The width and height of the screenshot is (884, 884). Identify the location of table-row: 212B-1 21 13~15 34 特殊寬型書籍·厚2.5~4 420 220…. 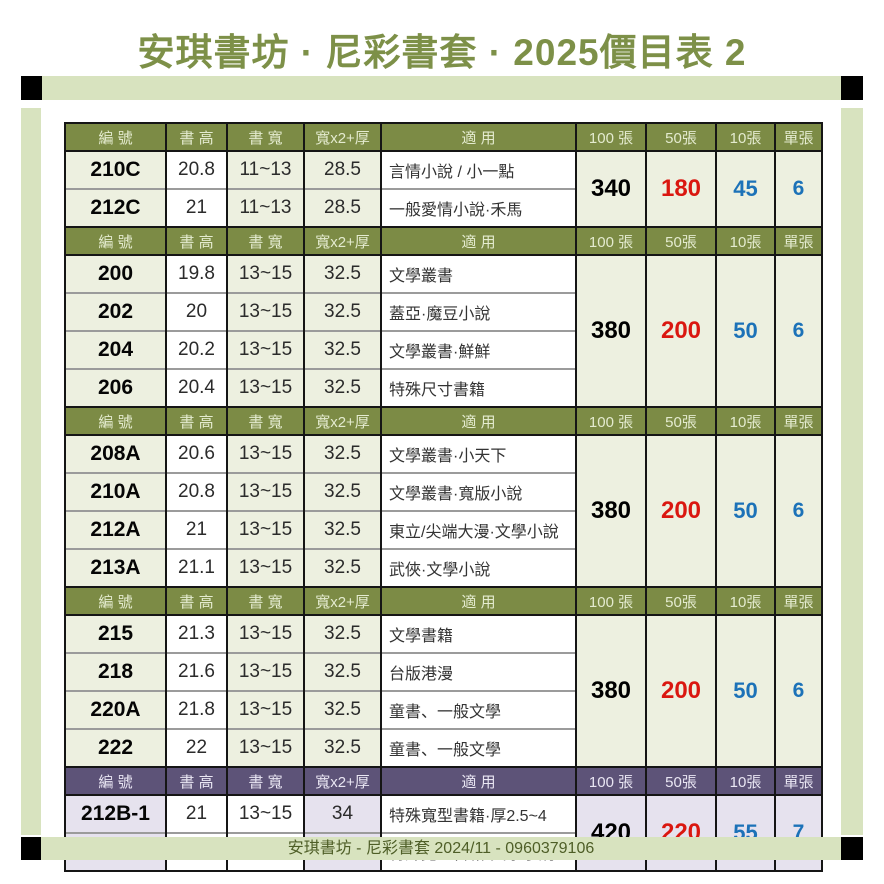
(443, 833).